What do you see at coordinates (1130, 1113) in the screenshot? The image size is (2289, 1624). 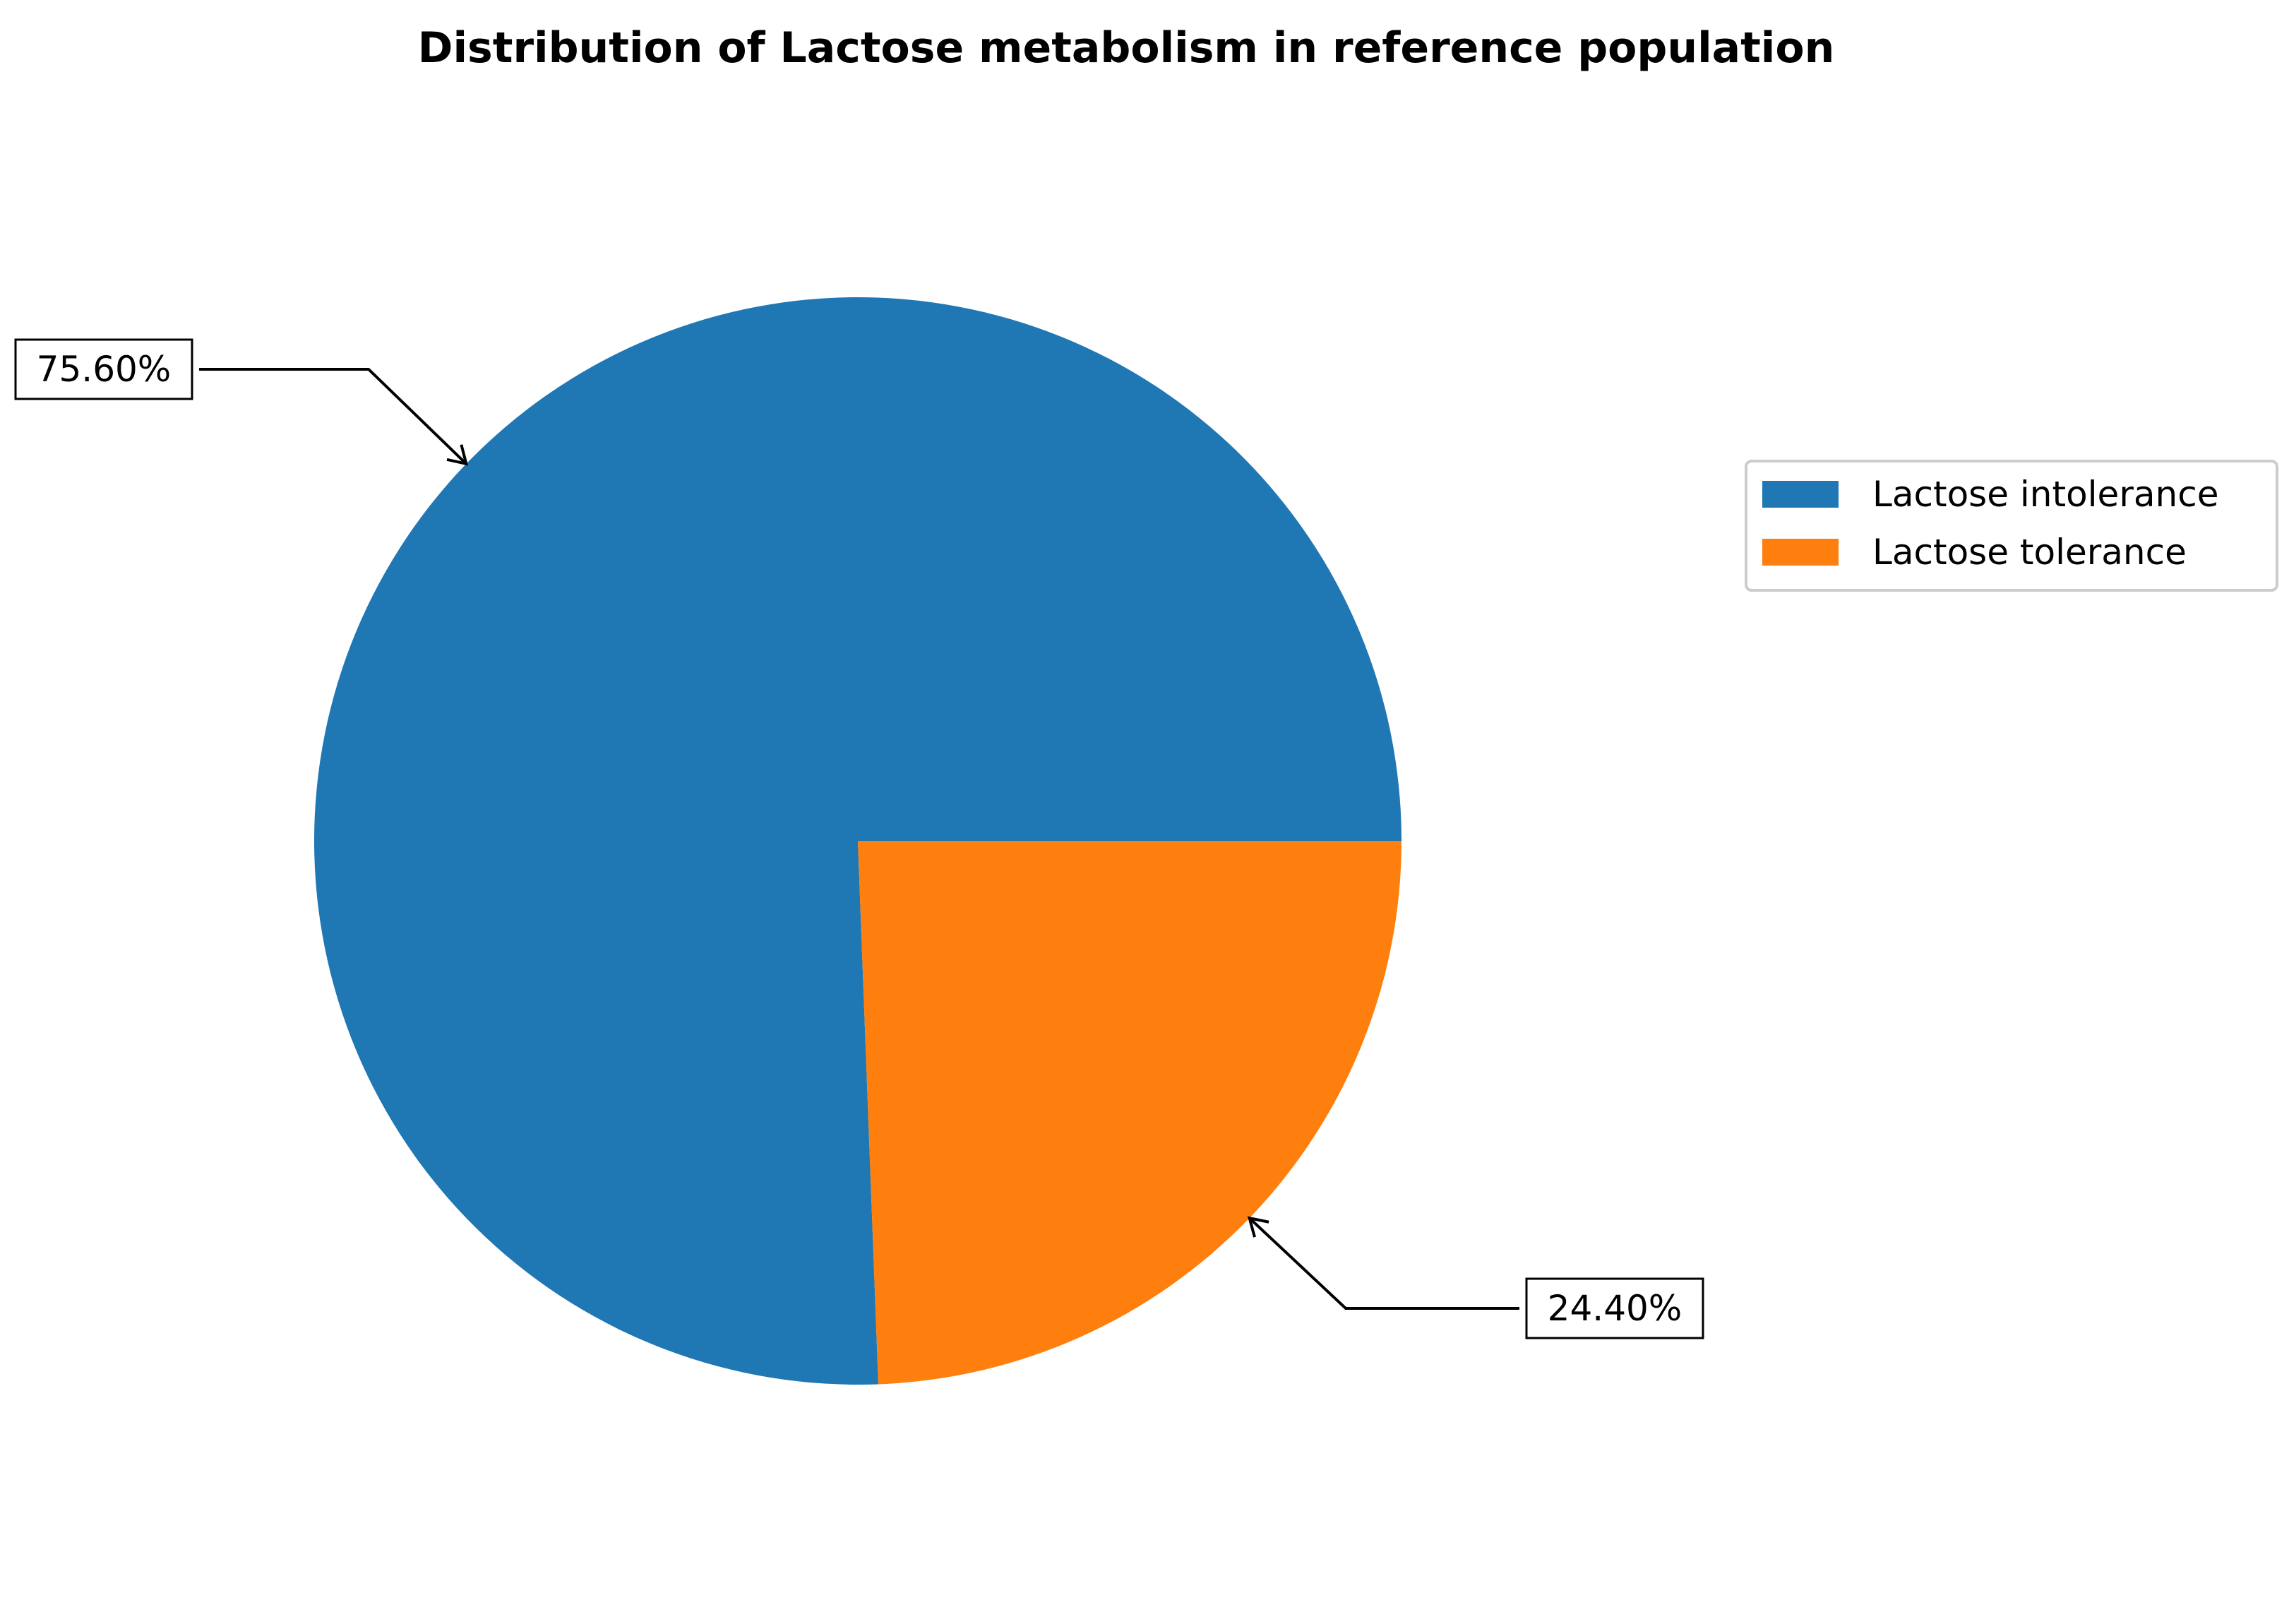 I see `pie-slice-lactose-tolerance` at bounding box center [1130, 1113].